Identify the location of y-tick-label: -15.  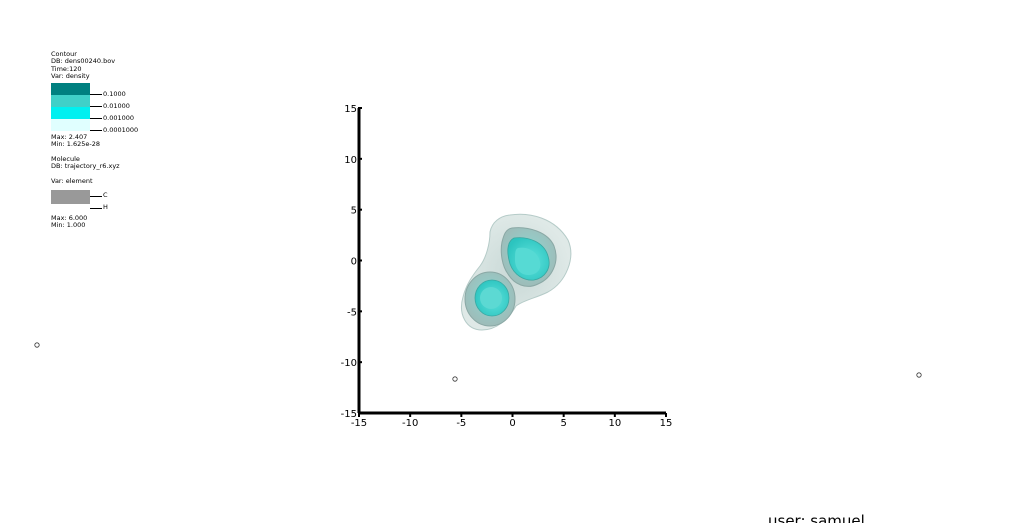
(349, 414).